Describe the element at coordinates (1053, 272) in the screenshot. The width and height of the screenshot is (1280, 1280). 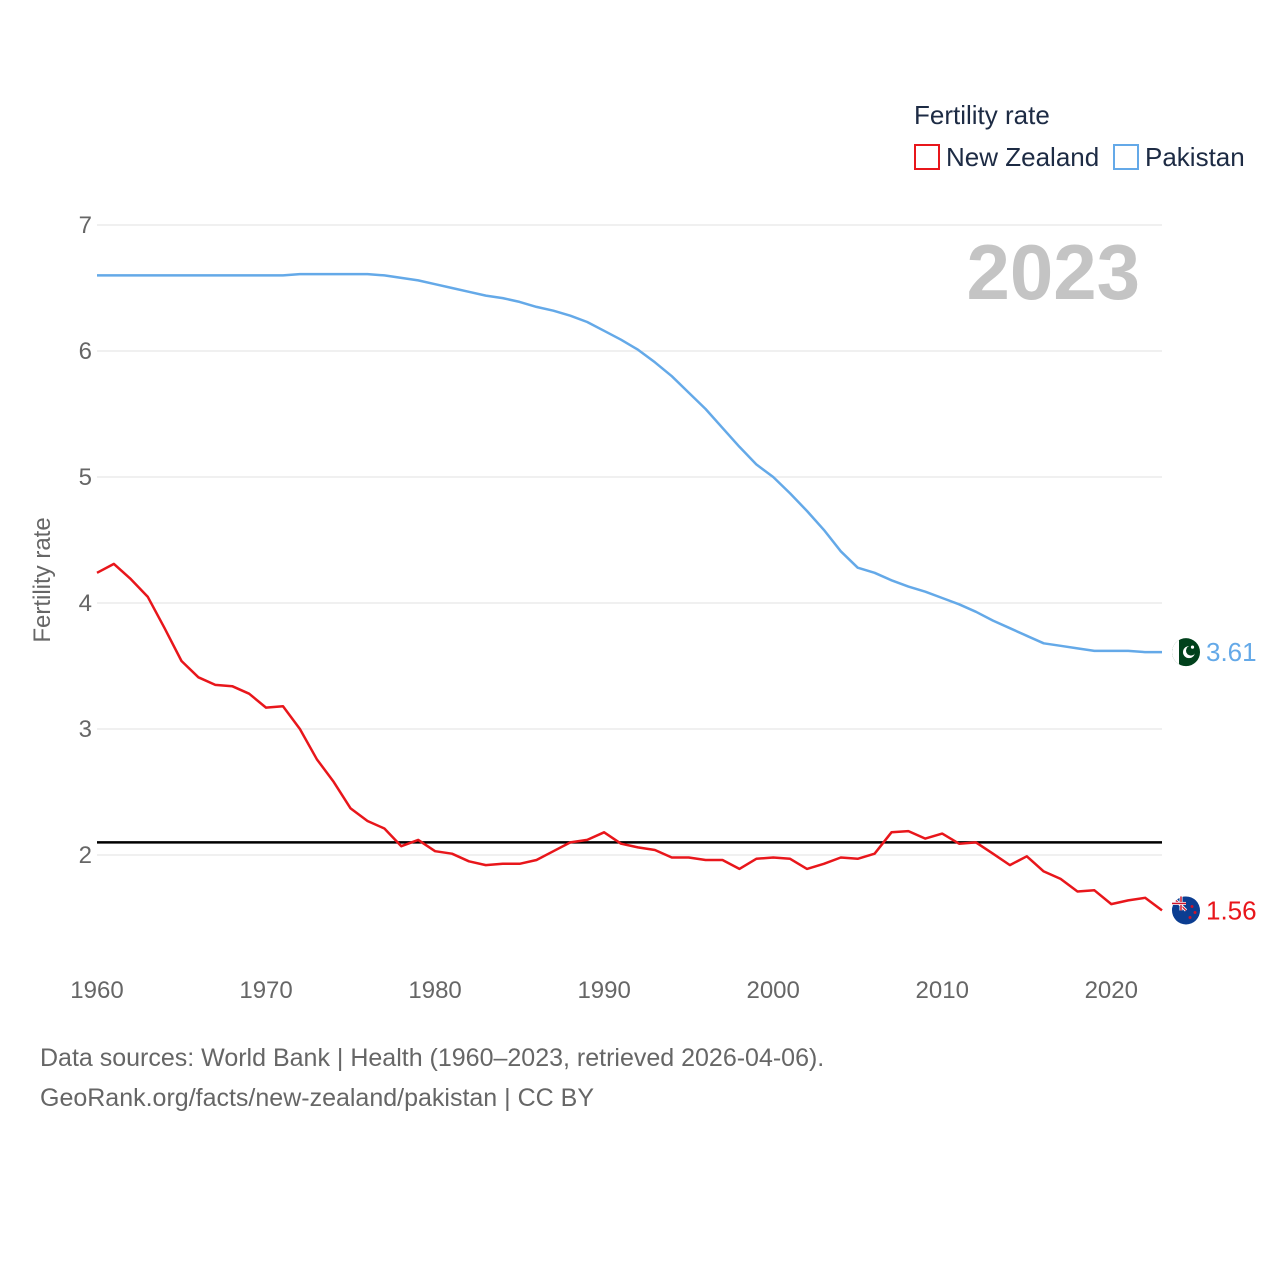
I see `year-label: 2023` at that location.